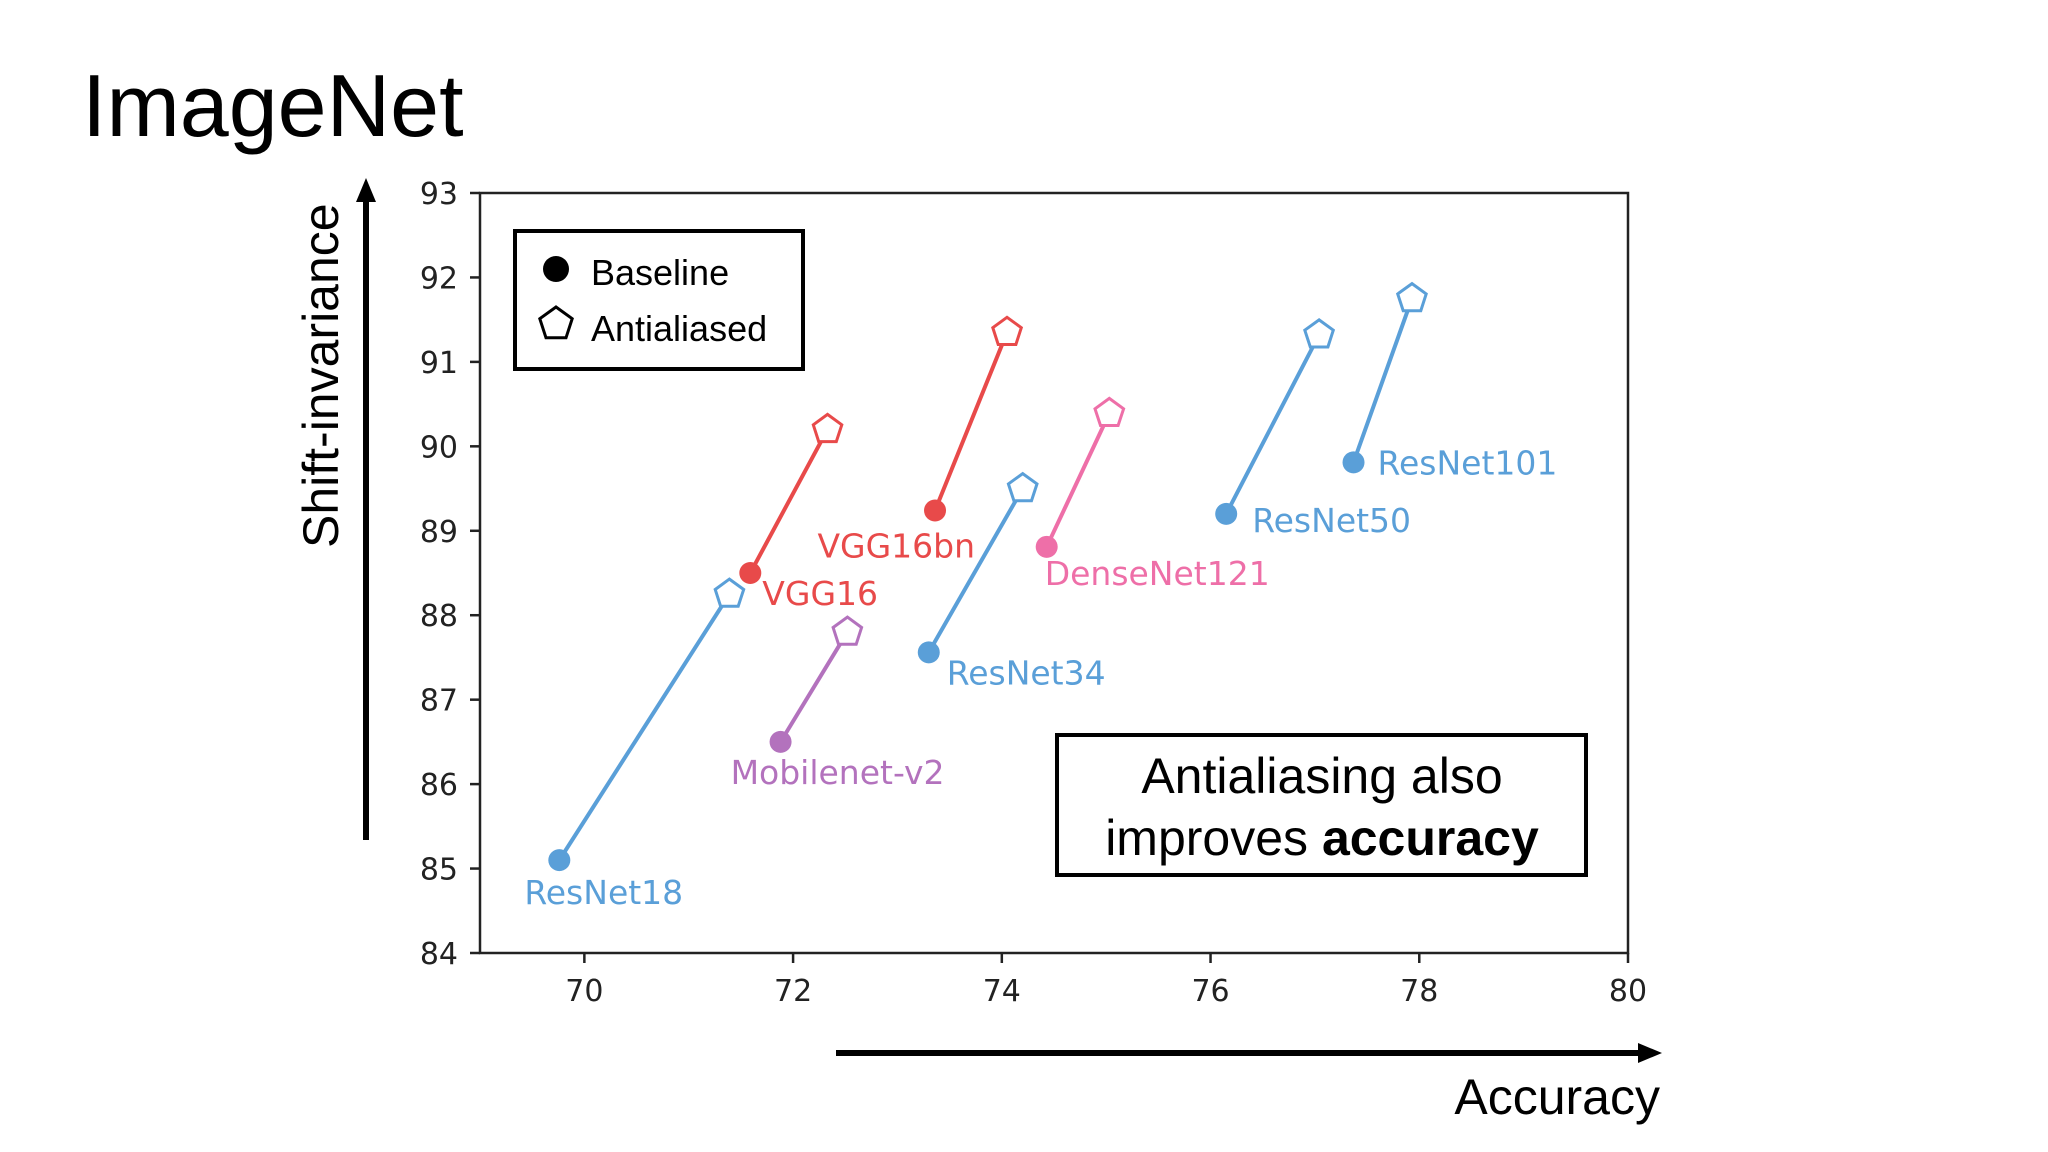 The width and height of the screenshot is (2048, 1152). I want to click on point-label: ResNet34, so click(1026, 672).